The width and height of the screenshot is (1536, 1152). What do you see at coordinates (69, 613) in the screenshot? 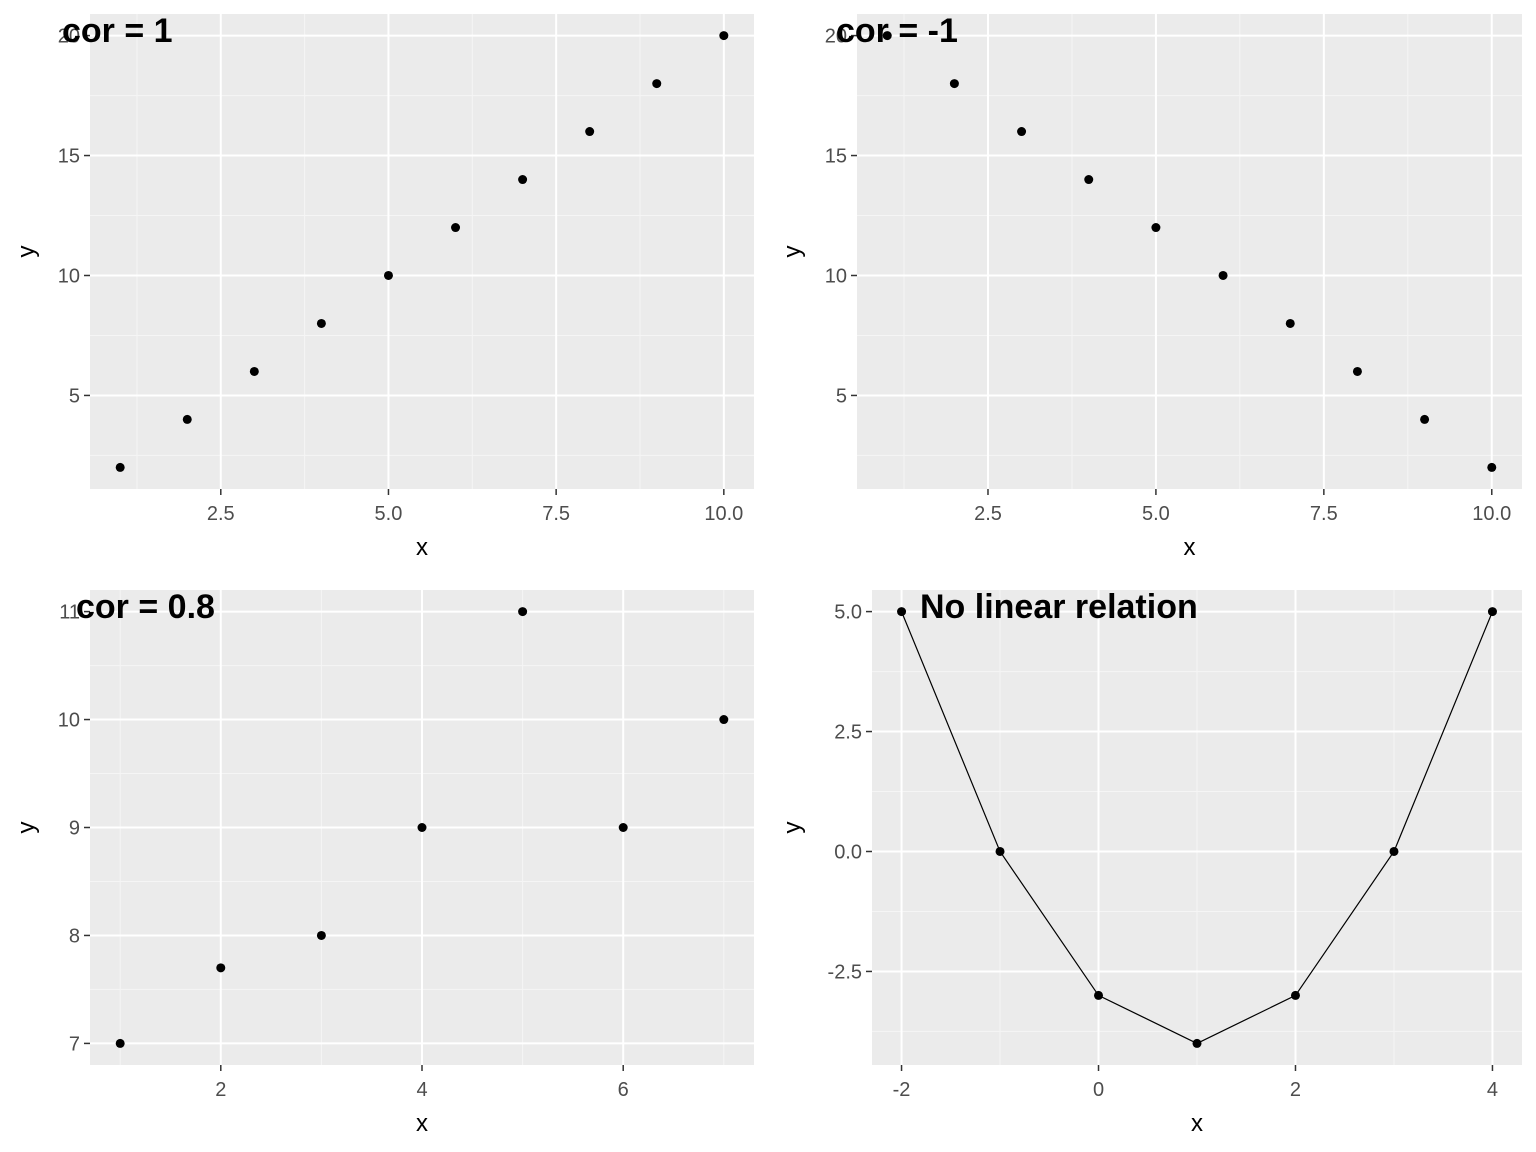
I see `y-tick-label: 11` at bounding box center [69, 613].